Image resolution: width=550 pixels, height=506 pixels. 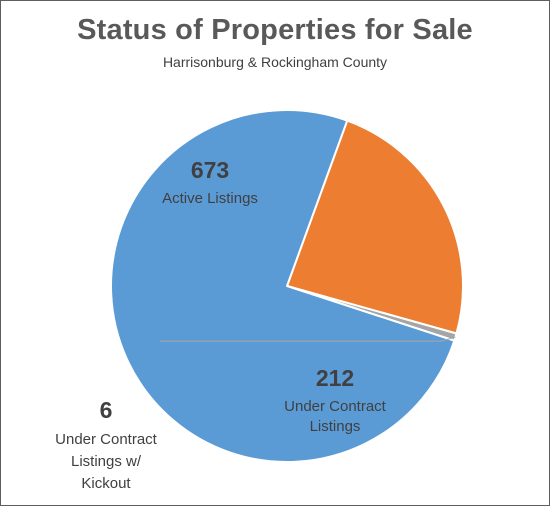 I want to click on data-label-value-1: 212, so click(x=335, y=378).